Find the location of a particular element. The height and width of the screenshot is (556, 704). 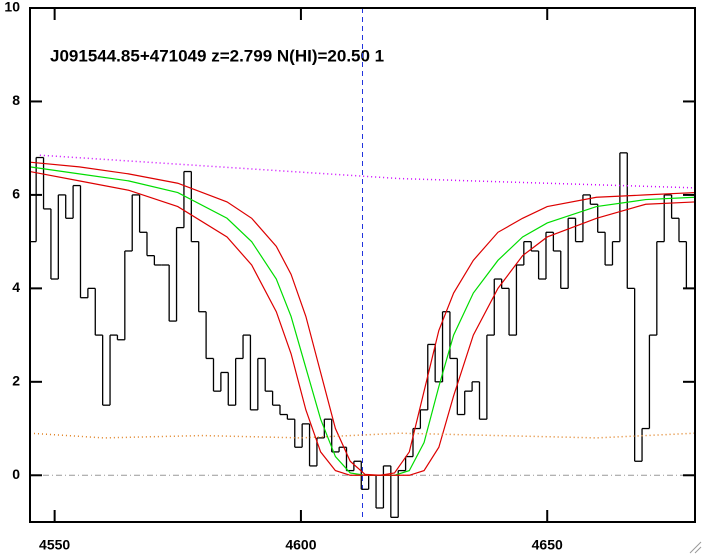

x-tick-label: 4650 is located at coordinates (547, 545).